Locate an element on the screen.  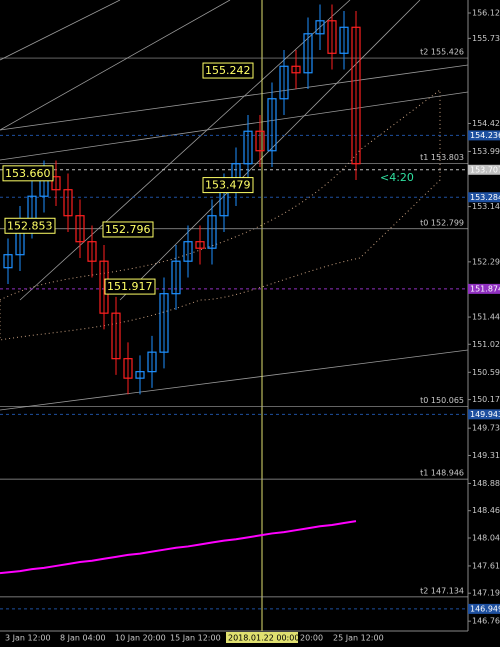
price-box-label: 154.236 is located at coordinates (485, 135).